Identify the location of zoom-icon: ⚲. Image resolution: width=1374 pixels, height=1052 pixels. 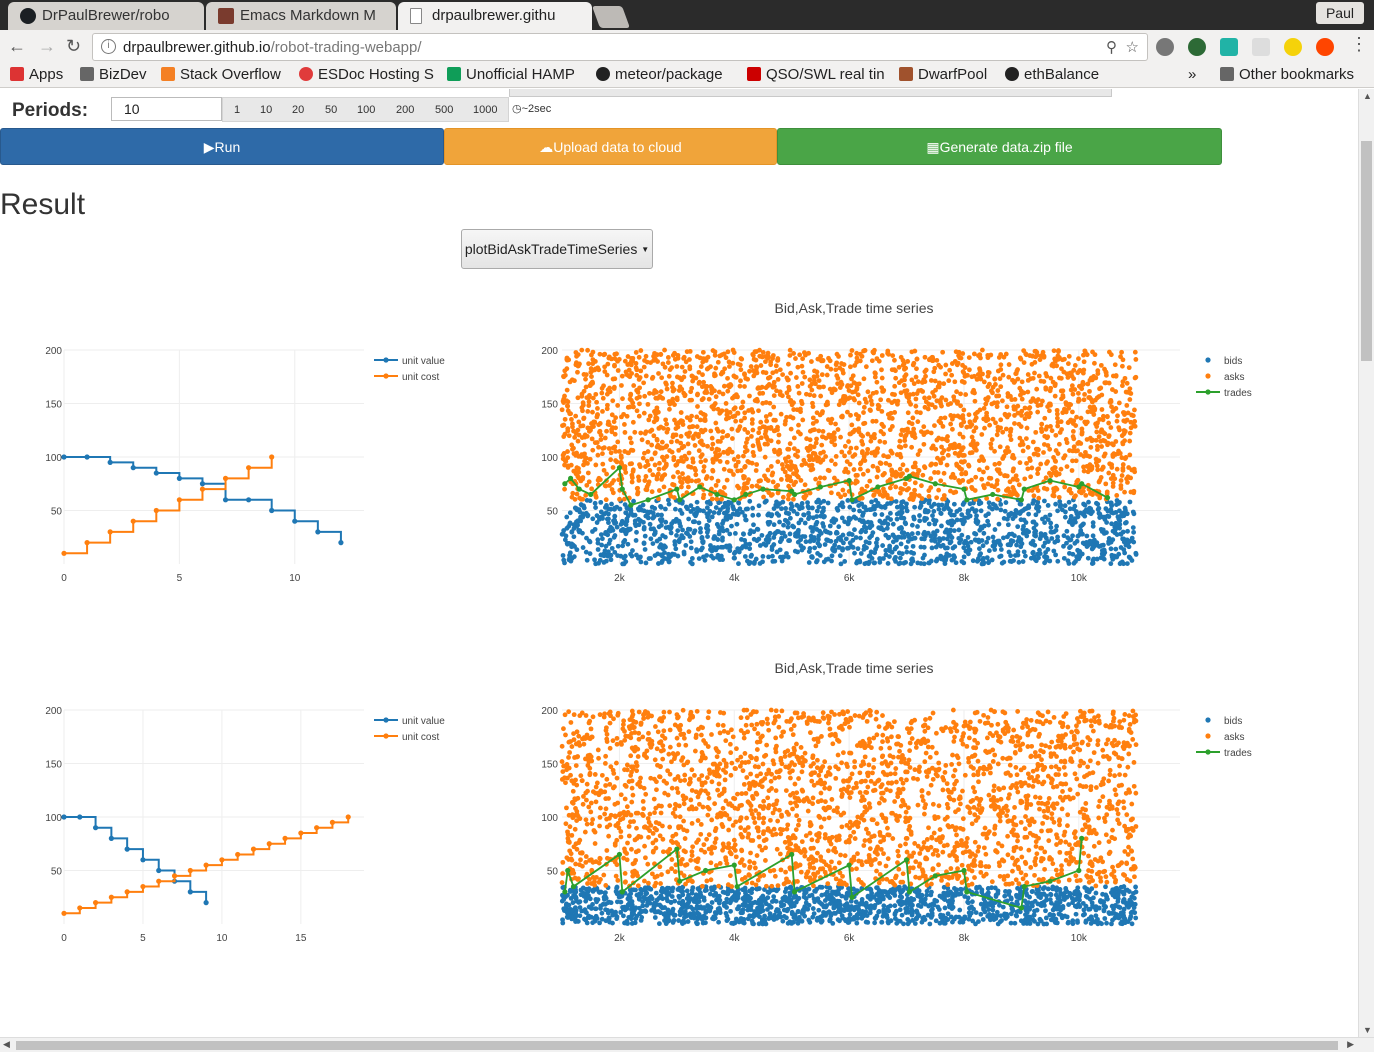
(1111, 47).